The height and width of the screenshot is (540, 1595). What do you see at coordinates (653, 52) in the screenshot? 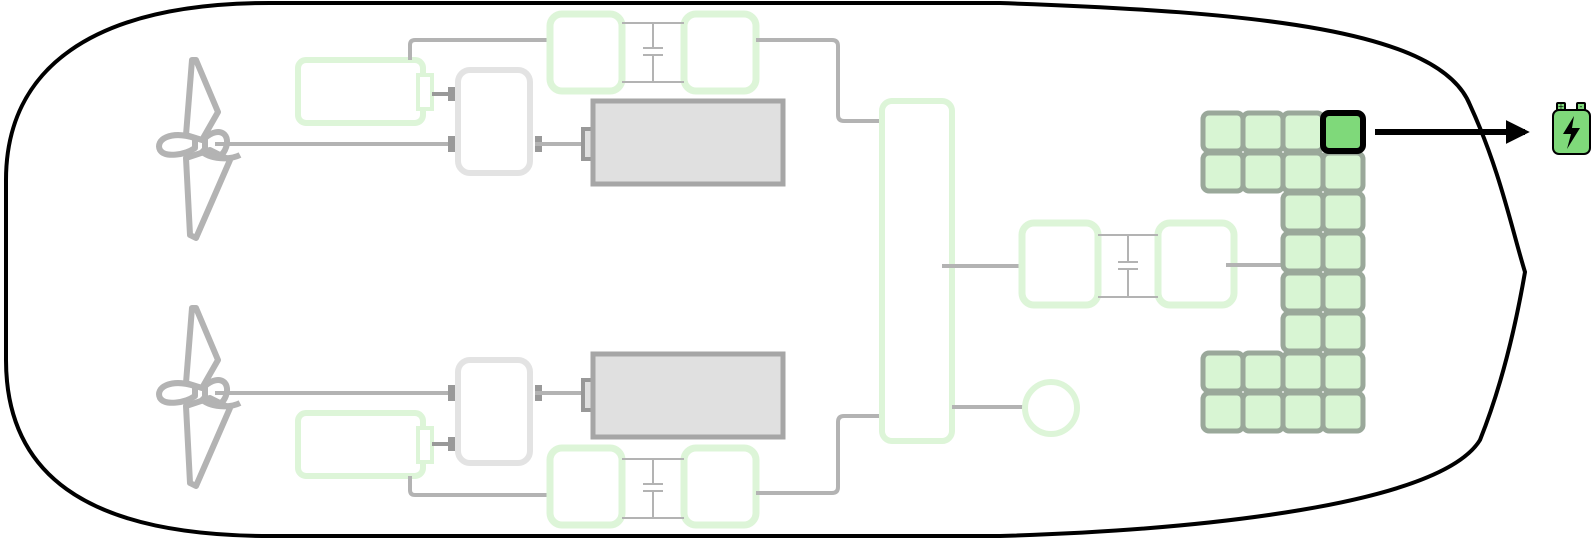
I see `capacitor-top` at bounding box center [653, 52].